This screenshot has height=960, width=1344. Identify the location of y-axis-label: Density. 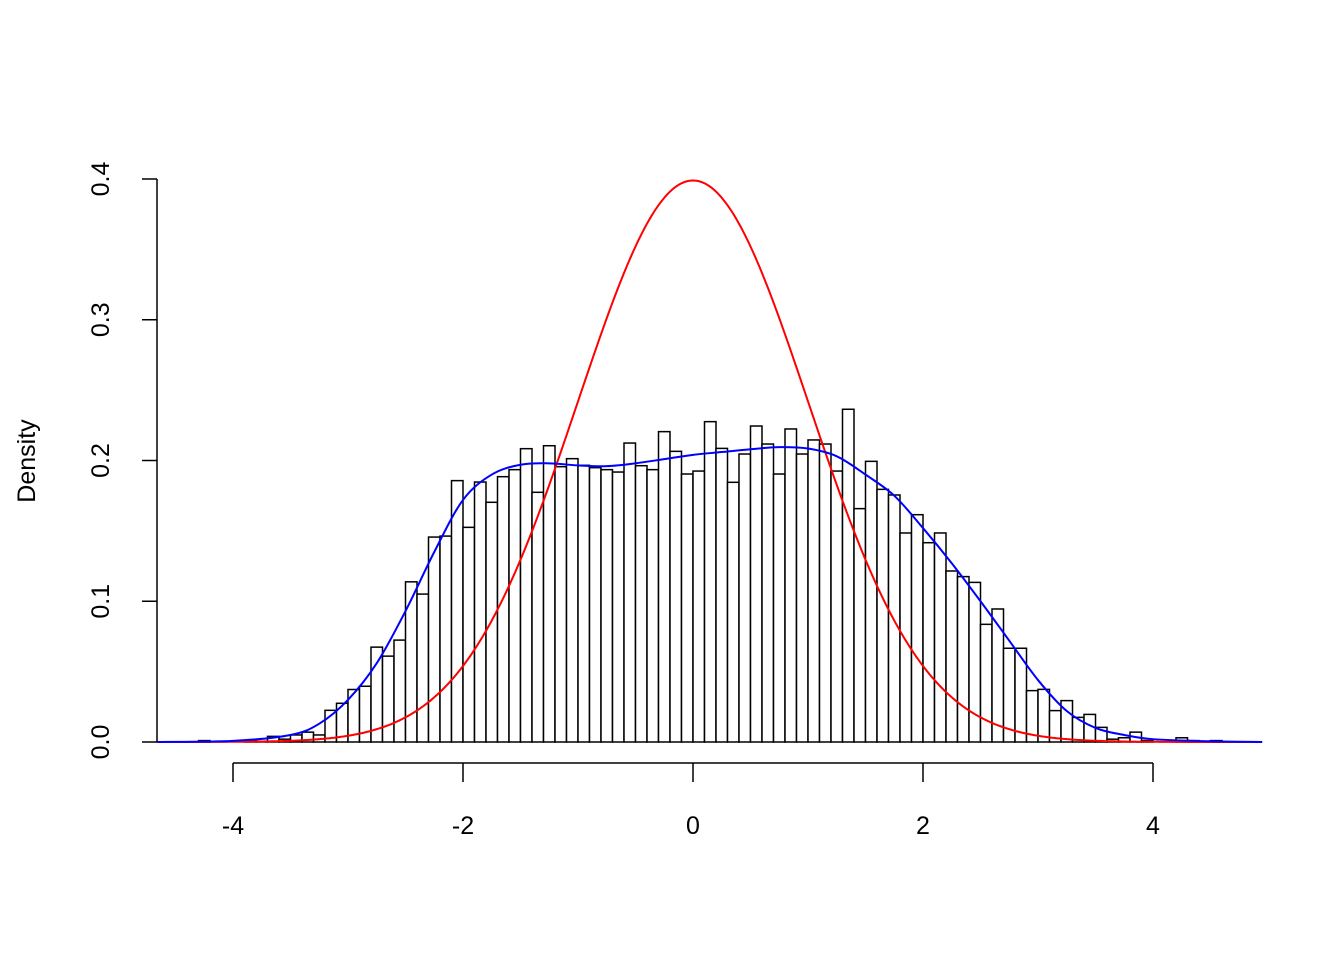
(27, 461).